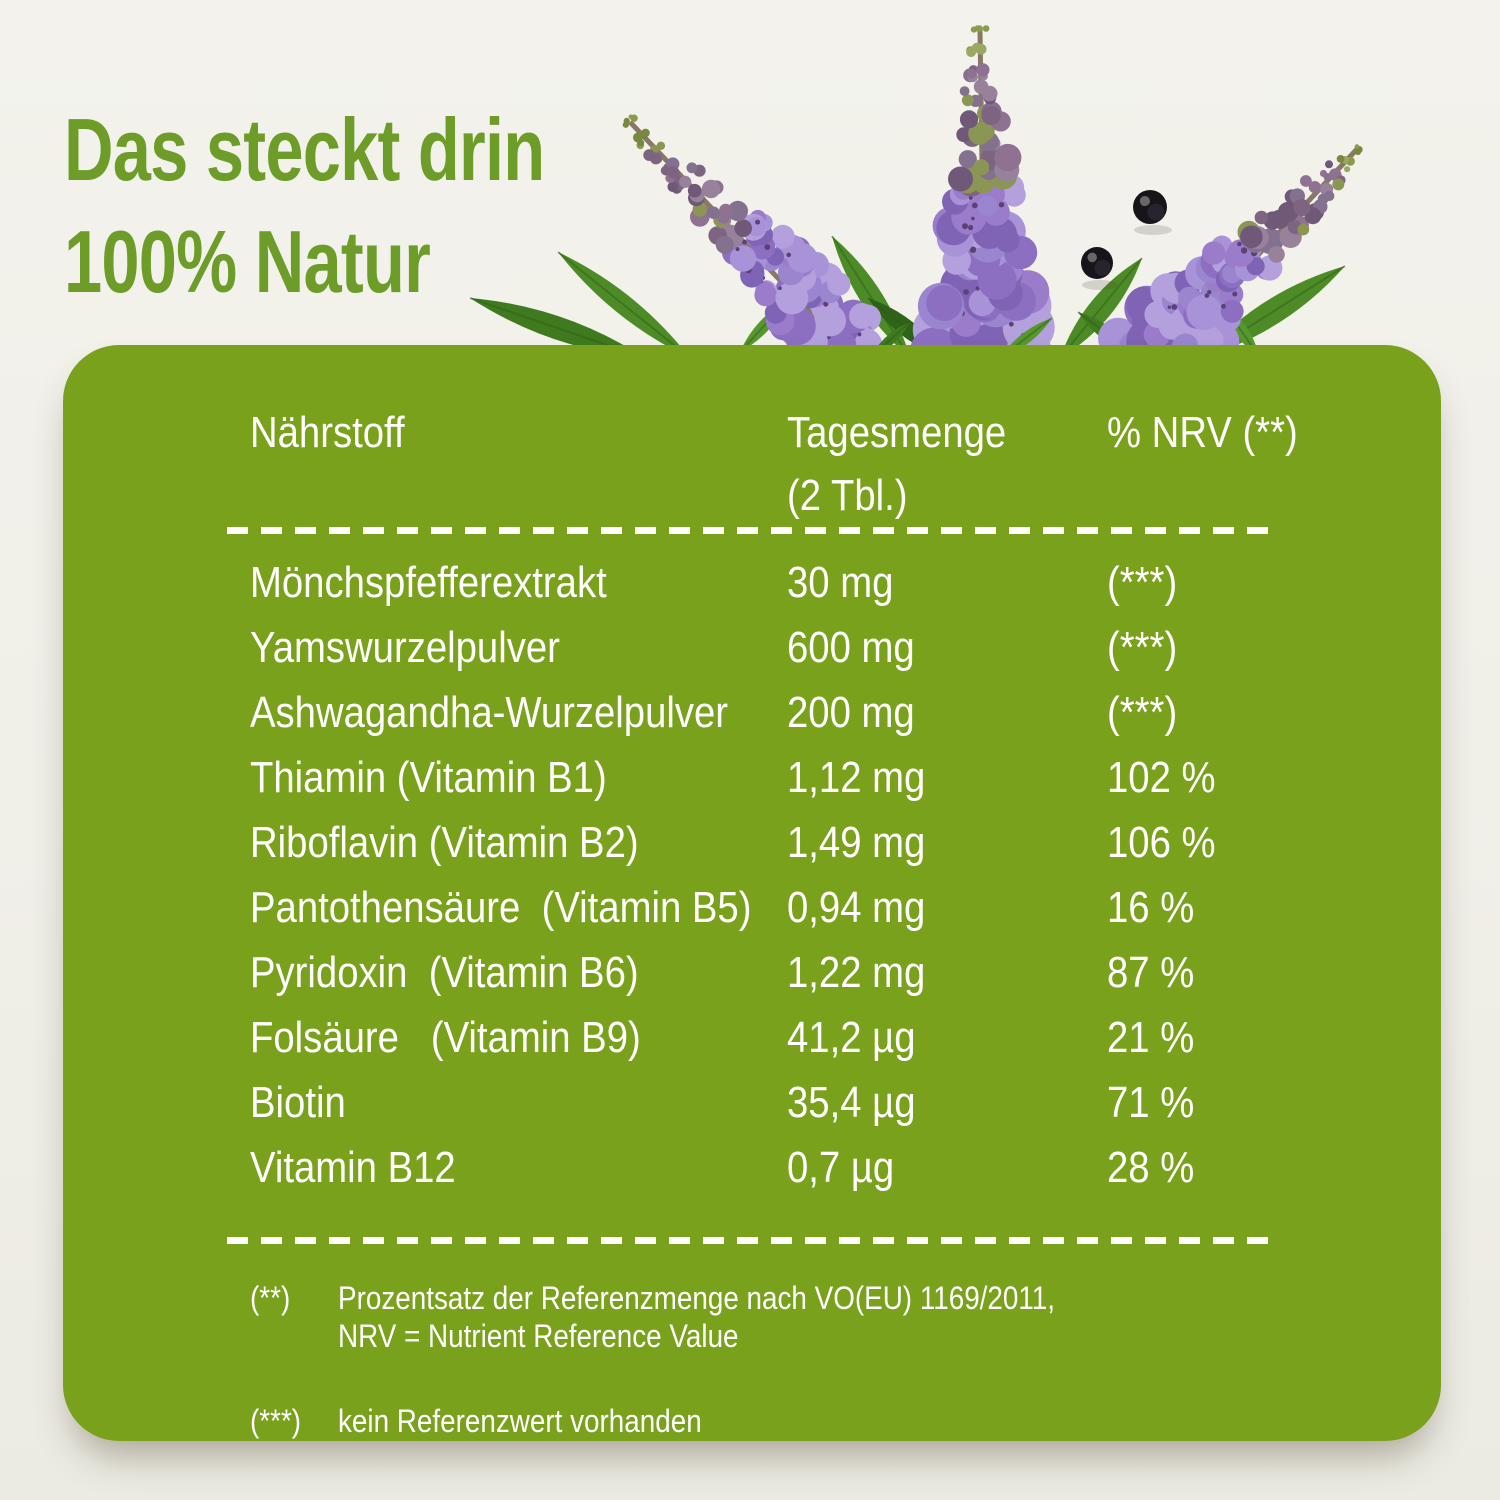 The width and height of the screenshot is (1500, 1500). Describe the element at coordinates (1202, 432) in the screenshot. I see `header-nrv: % NRV (**)` at that location.